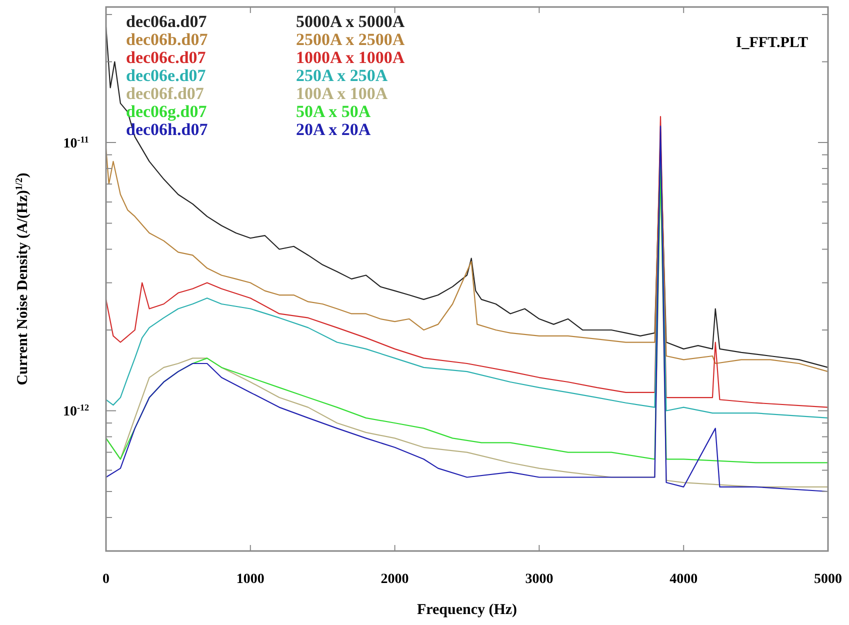  Describe the element at coordinates (828, 579) in the screenshot. I see `x-tick-label: 5000` at that location.